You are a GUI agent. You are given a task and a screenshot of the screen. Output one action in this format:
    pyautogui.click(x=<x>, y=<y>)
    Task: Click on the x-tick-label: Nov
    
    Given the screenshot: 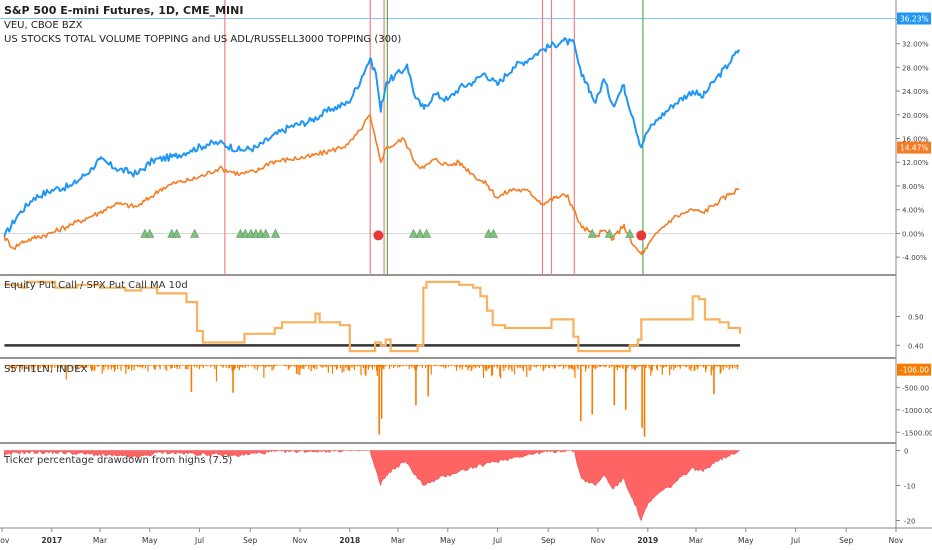 What is the action you would take?
    pyautogui.click(x=598, y=540)
    